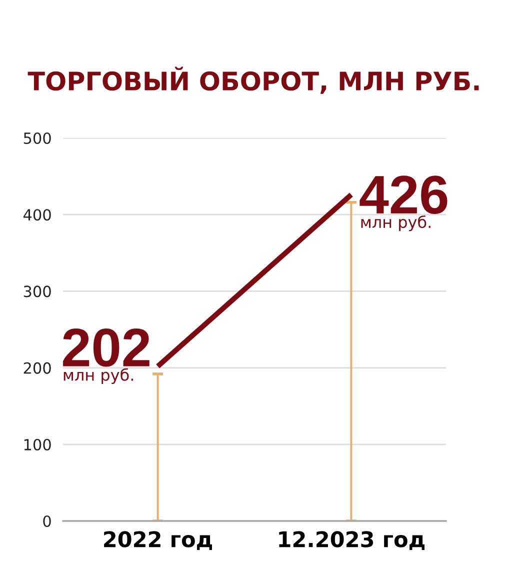  Describe the element at coordinates (37, 292) in the screenshot. I see `y-tick-label: 300` at that location.